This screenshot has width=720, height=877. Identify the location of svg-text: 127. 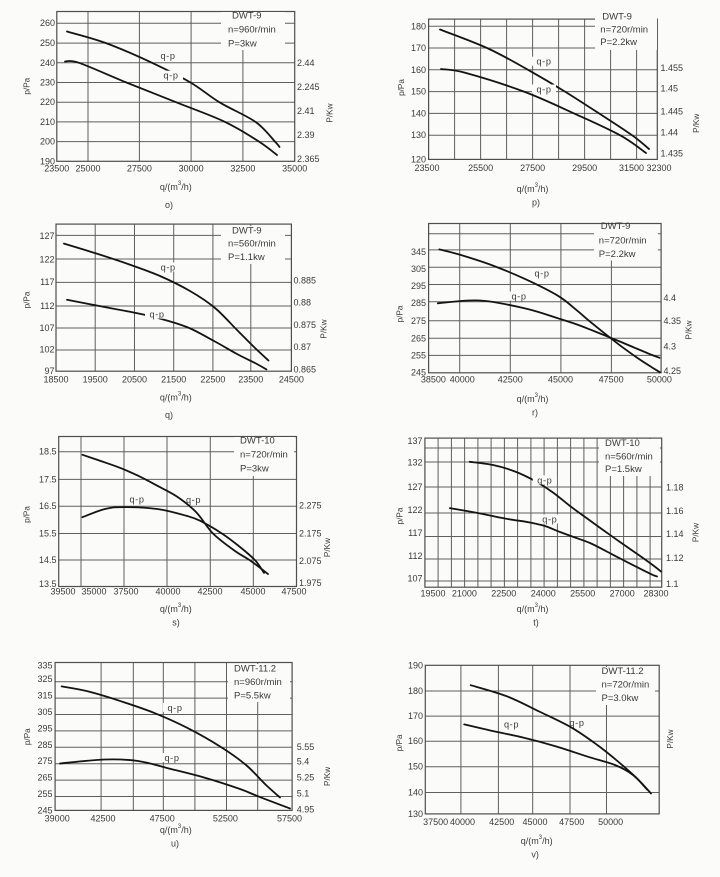
(414, 487).